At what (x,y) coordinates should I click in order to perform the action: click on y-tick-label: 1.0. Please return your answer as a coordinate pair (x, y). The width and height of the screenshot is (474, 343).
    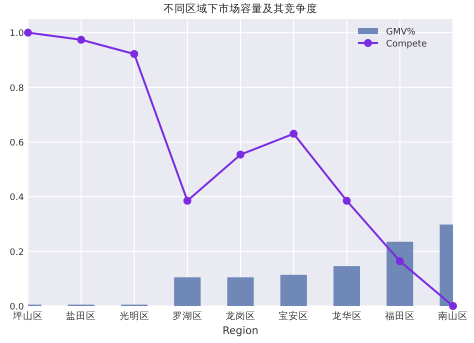
    Looking at the image, I should click on (17, 34).